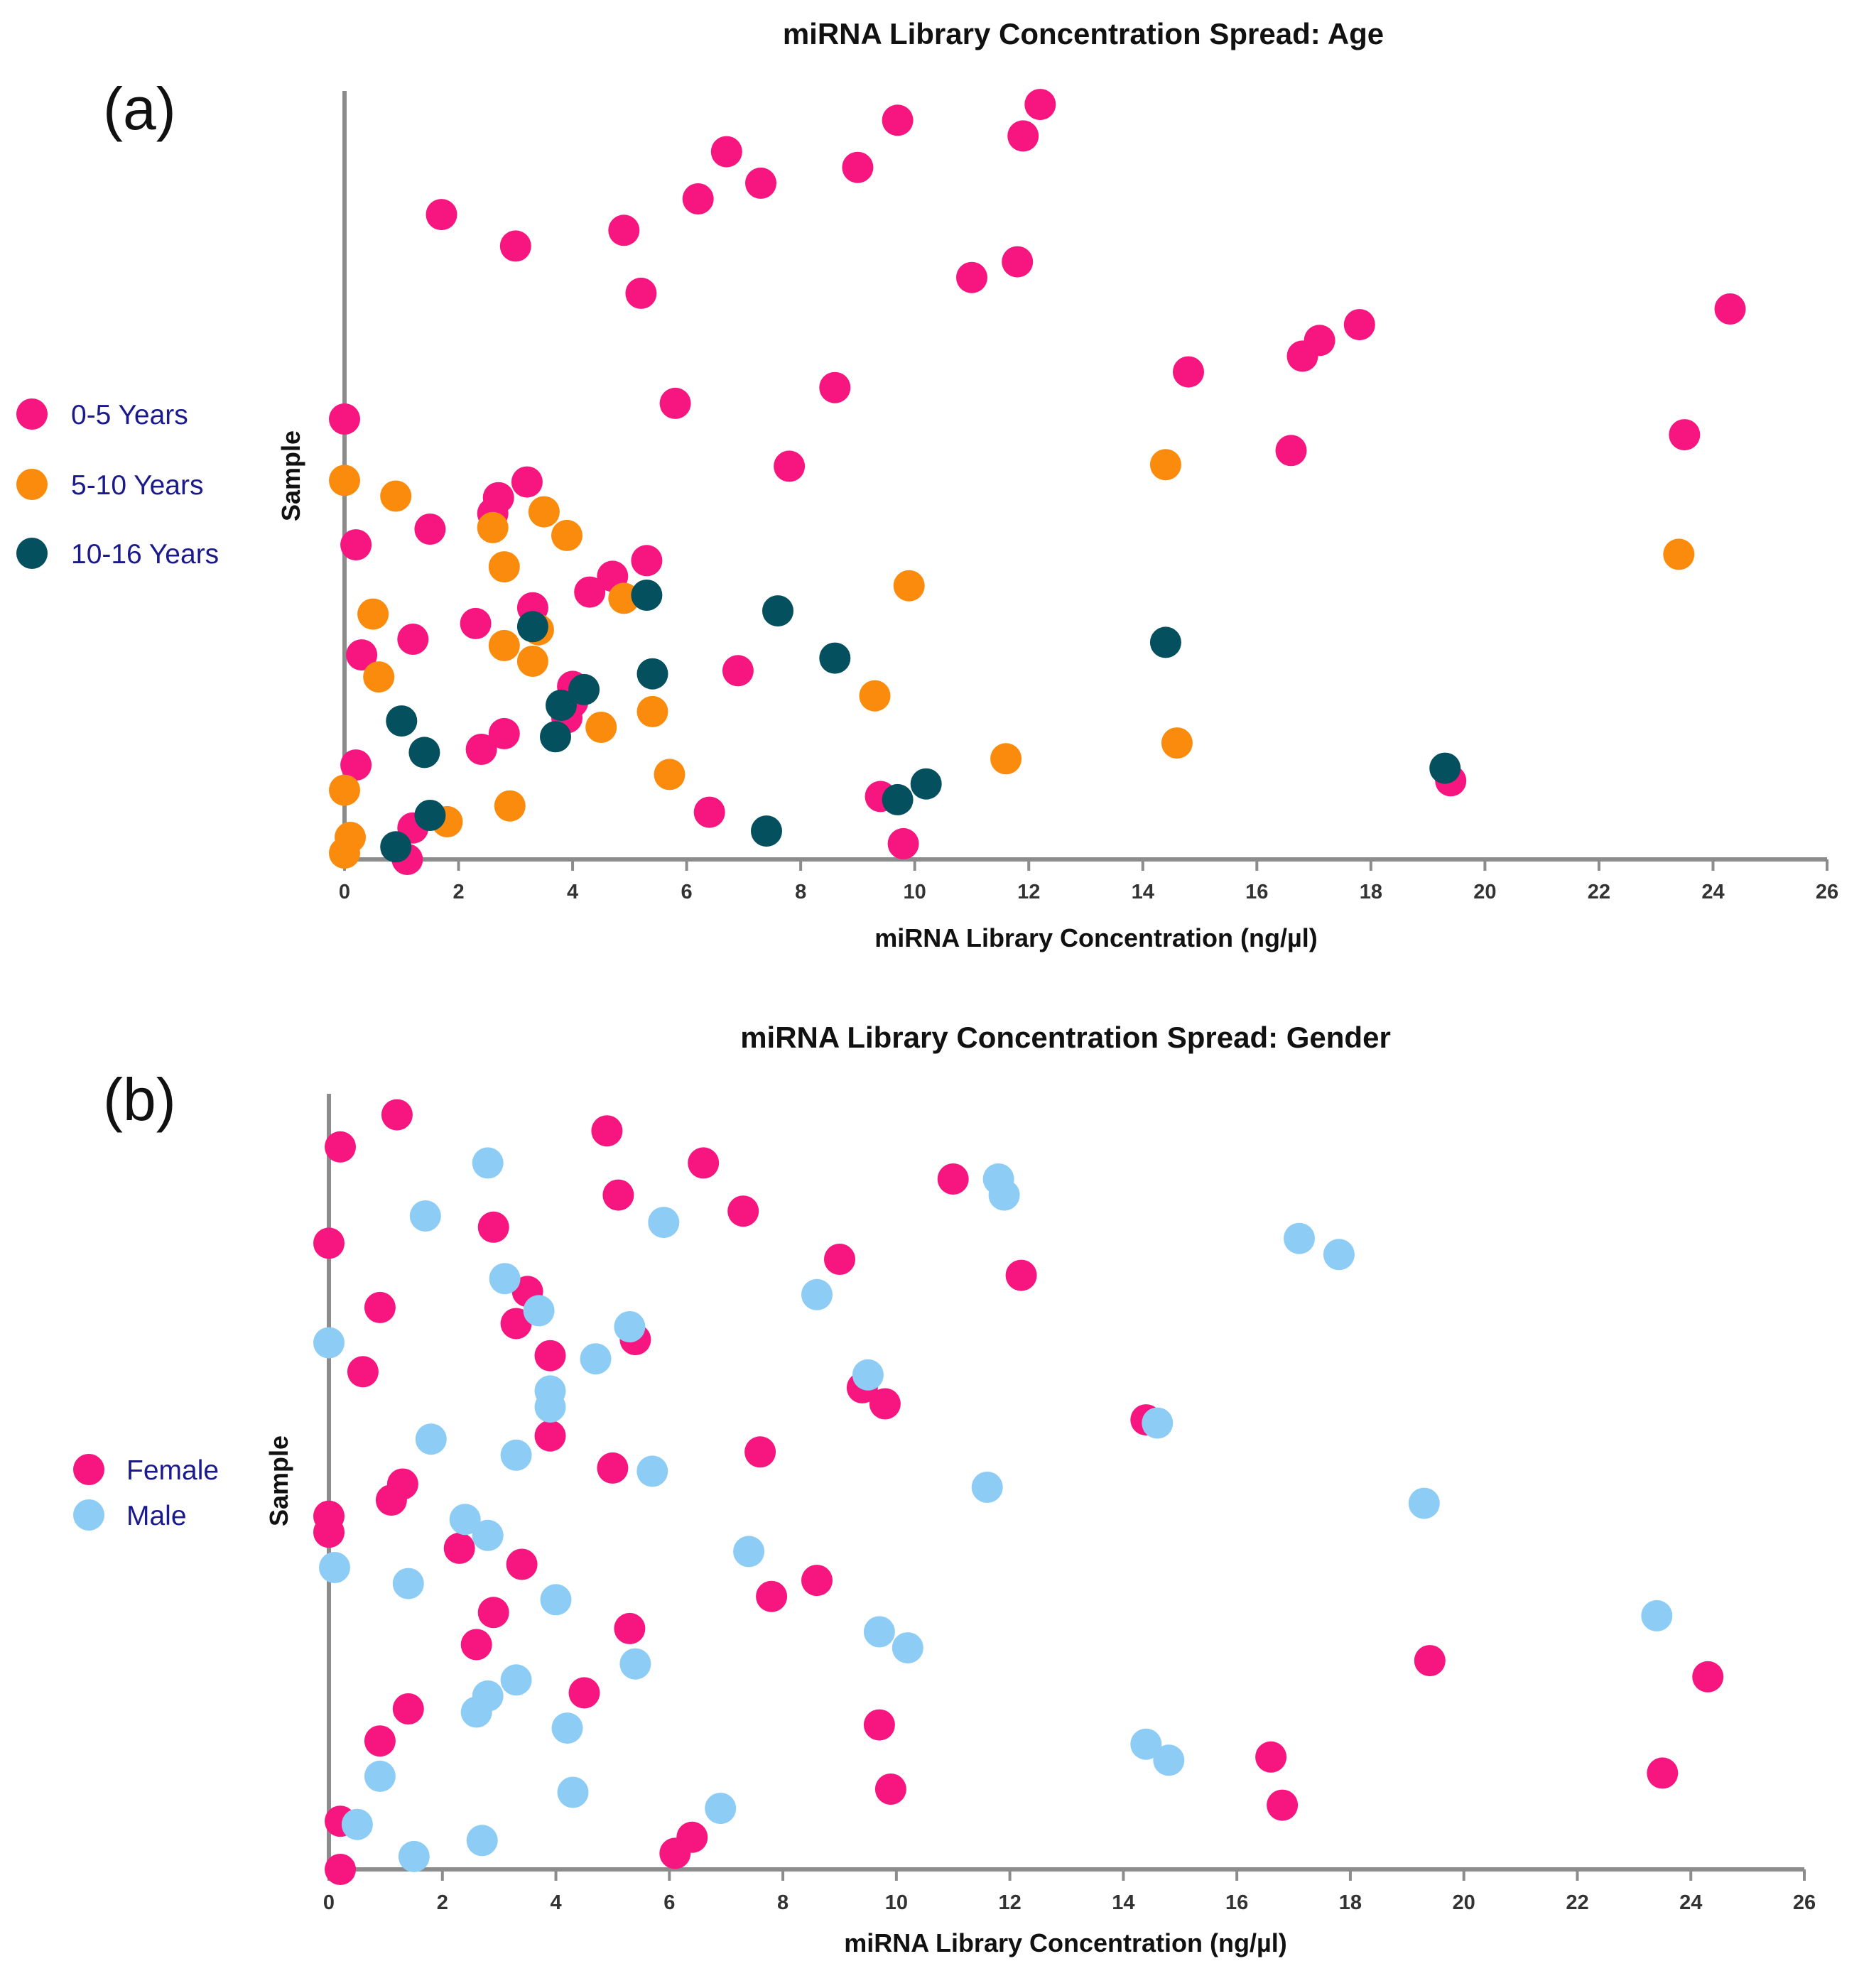  What do you see at coordinates (1083, 33) in the screenshot?
I see `chart-title-age: miRNA Library Concentration Spread: Age` at bounding box center [1083, 33].